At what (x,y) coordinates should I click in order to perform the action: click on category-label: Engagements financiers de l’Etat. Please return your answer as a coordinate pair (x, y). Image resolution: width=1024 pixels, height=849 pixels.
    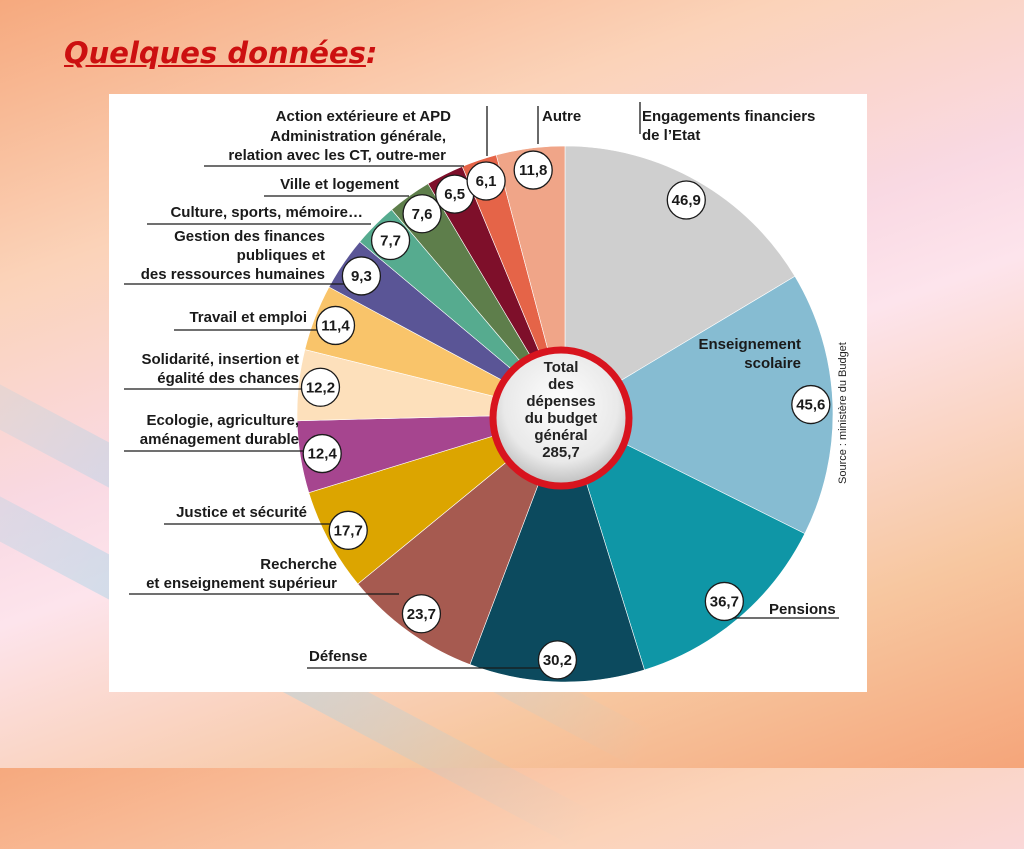
    Looking at the image, I should click on (728, 126).